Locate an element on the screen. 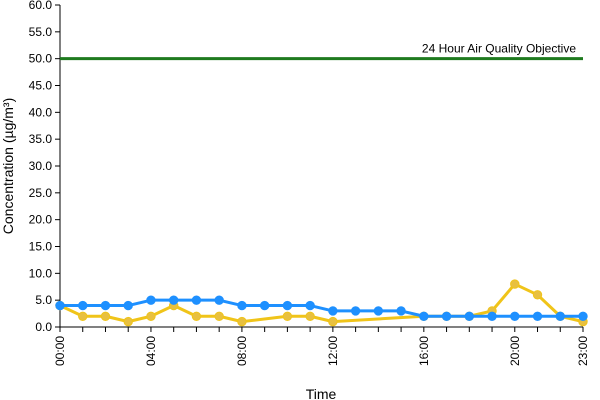  y-tick-label: 55.0 is located at coordinates (41, 32).